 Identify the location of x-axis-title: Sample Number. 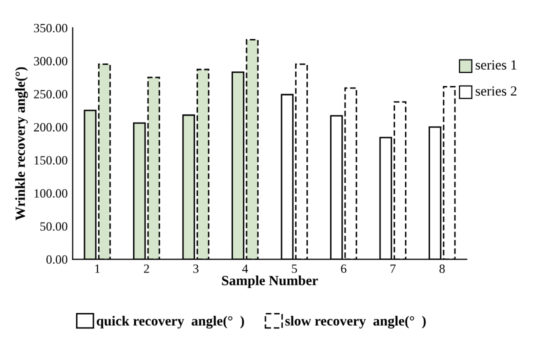
(270, 281).